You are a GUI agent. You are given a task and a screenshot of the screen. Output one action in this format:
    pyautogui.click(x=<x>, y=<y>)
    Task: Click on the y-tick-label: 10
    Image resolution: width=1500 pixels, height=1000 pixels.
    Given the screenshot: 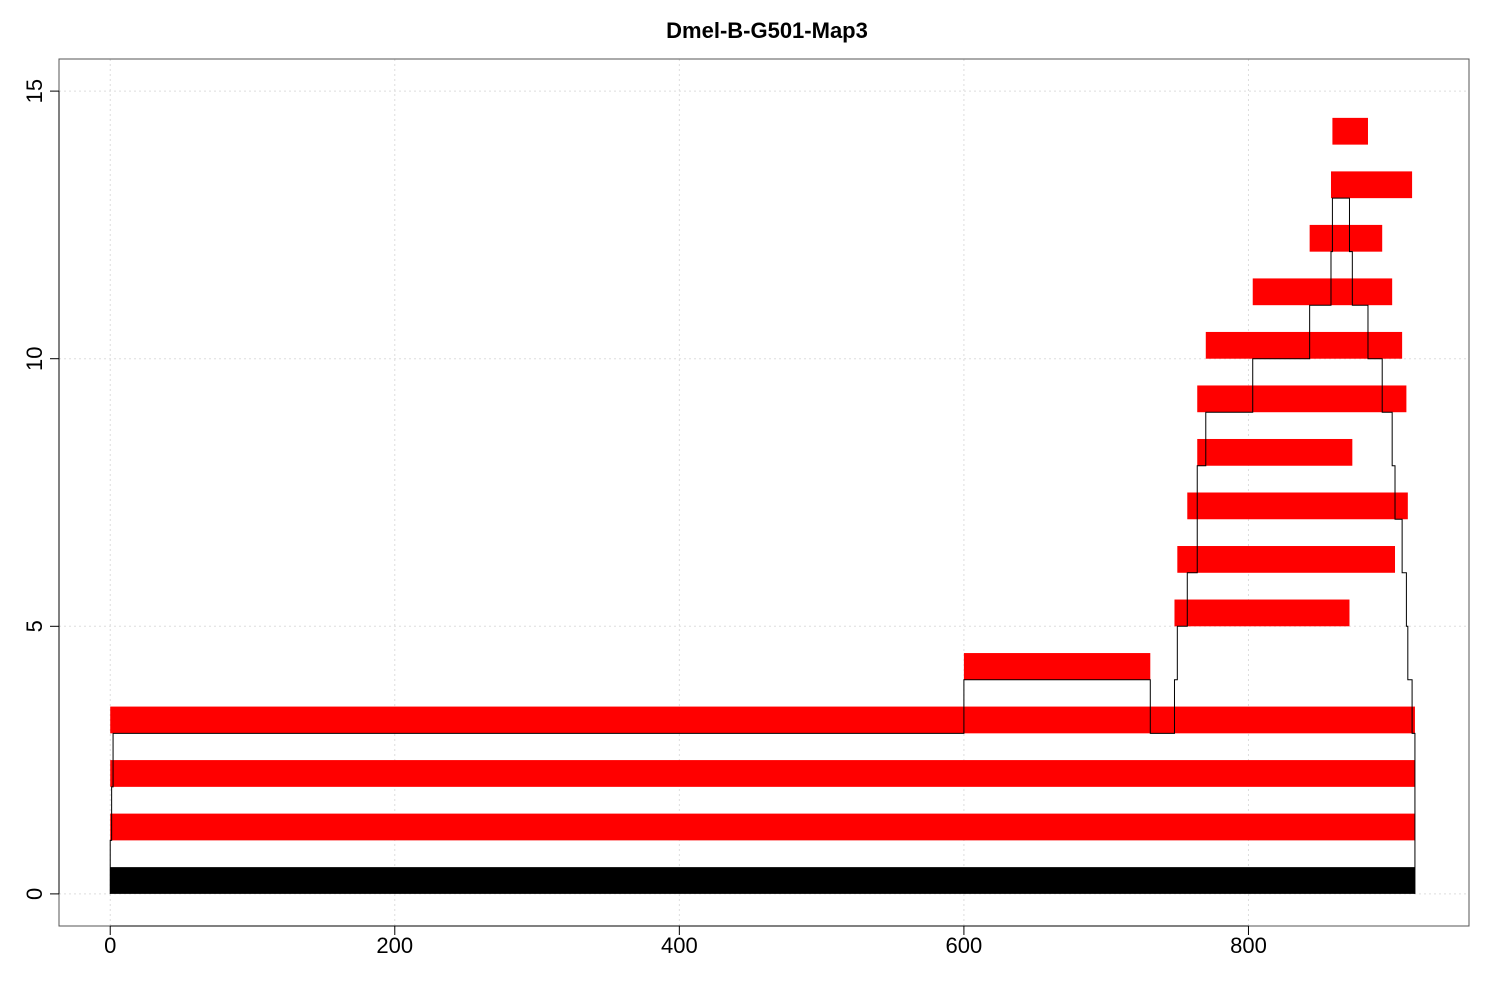 What is the action you would take?
    pyautogui.click(x=34, y=358)
    